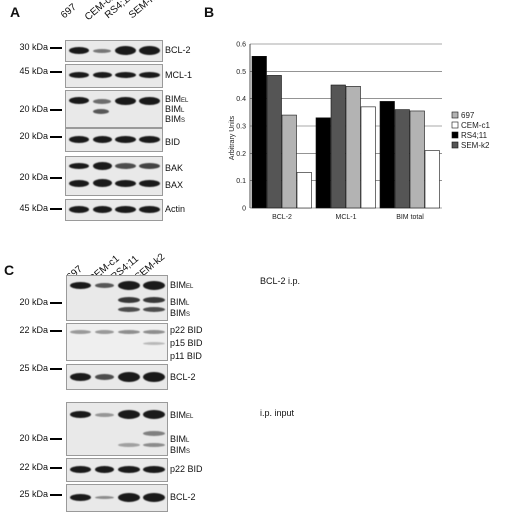 This screenshot has height=516, width=520. Describe the element at coordinates (183, 497) in the screenshot. I see `label-input-bcl2: BCL-2` at that location.